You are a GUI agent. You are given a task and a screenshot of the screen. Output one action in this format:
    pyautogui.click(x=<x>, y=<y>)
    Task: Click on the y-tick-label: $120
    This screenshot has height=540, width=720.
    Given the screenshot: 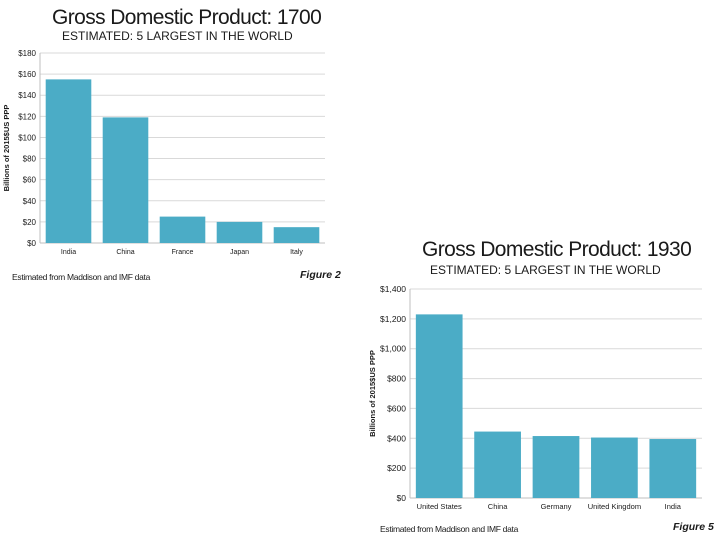 What is the action you would take?
    pyautogui.click(x=27, y=116)
    